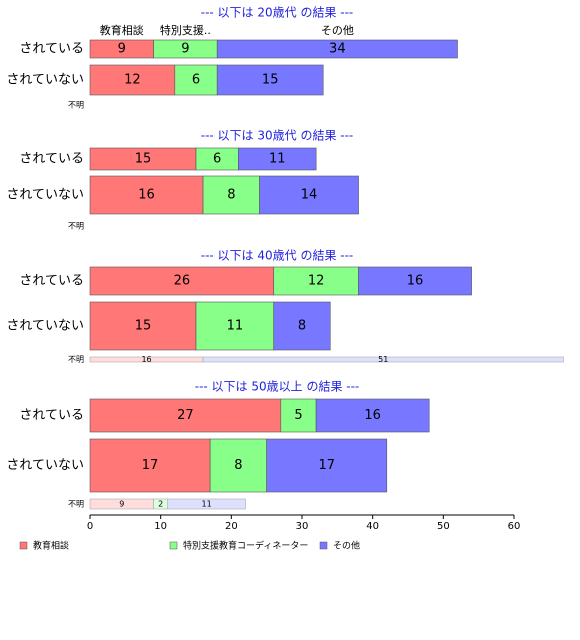 The height and width of the screenshot is (640, 580). Describe the element at coordinates (185, 415) in the screenshot. I see `value-label: 27` at that location.